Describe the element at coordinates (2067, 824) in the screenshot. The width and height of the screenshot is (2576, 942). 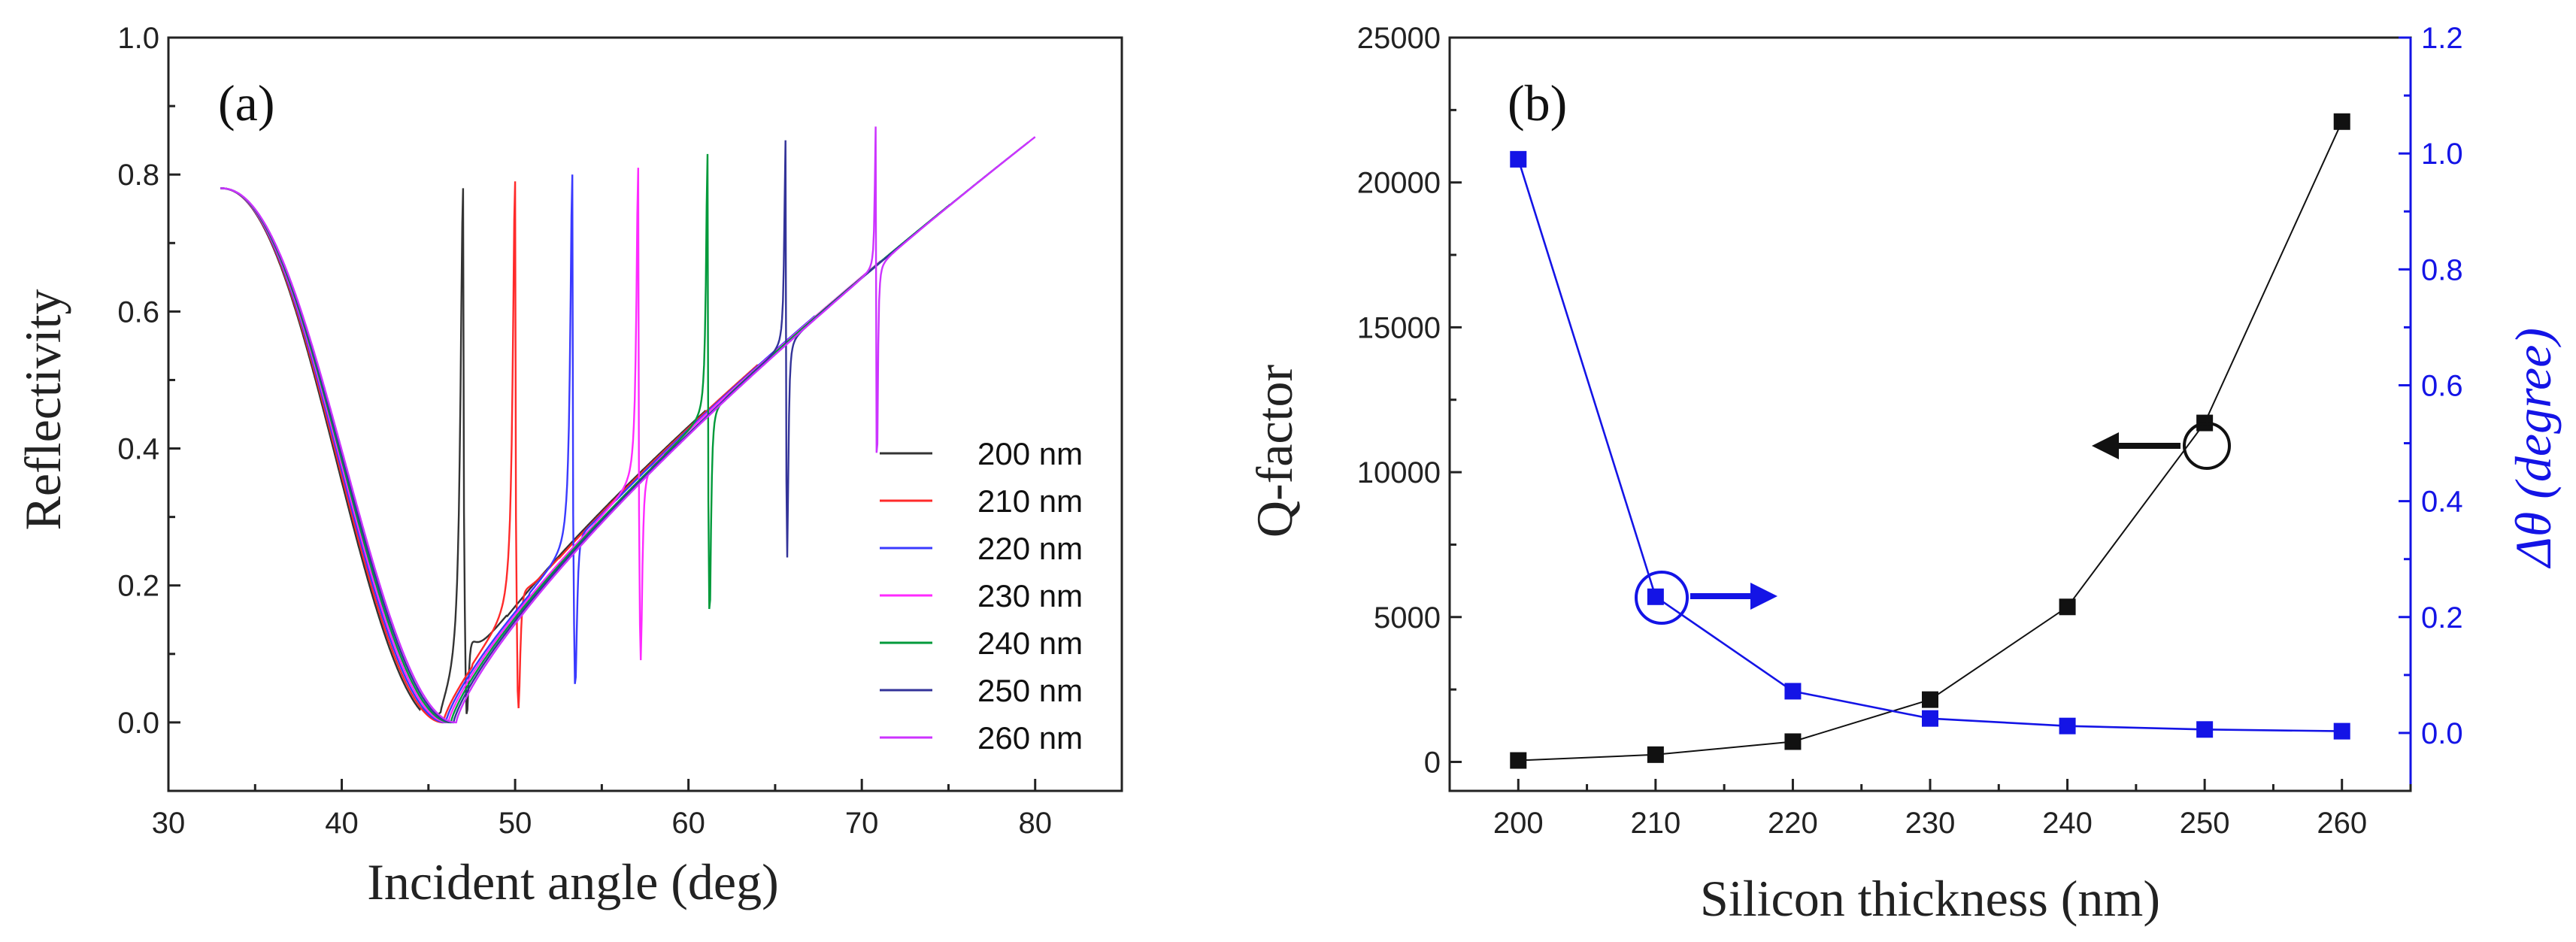
I see `panel-b-x-tick-label: 240` at that location.